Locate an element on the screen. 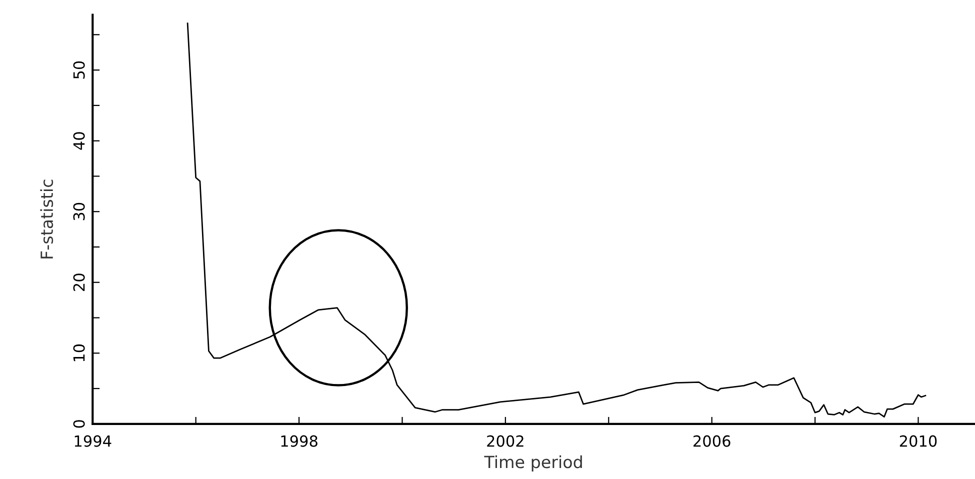  y-axis-title: F-statistic is located at coordinates (47, 219).